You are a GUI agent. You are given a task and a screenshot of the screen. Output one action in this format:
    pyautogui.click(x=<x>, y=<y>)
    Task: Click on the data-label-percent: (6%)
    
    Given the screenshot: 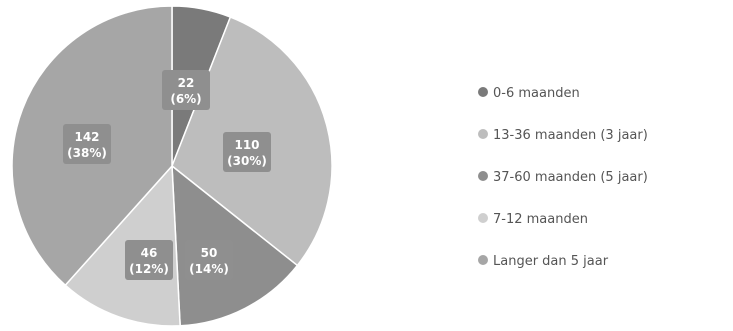 What is the action you would take?
    pyautogui.click(x=185, y=99)
    